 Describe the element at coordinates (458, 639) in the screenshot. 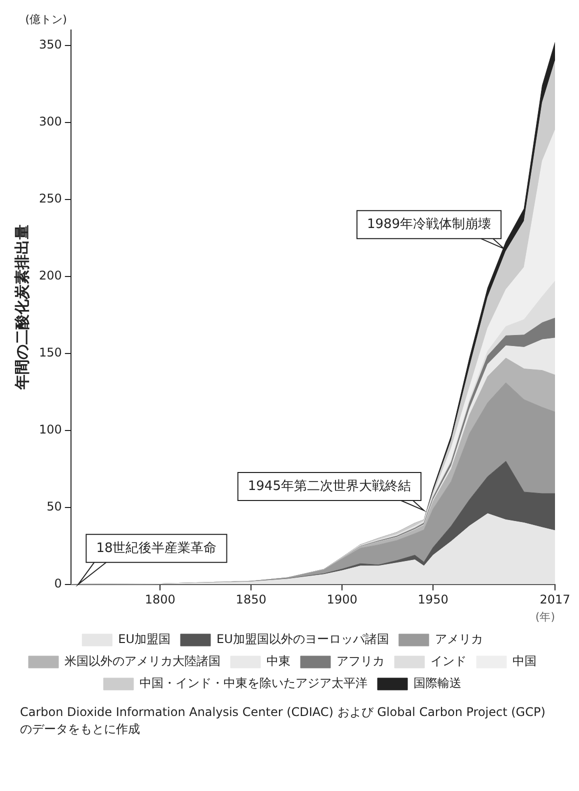

I see `legend-label: アメリカ` at that location.